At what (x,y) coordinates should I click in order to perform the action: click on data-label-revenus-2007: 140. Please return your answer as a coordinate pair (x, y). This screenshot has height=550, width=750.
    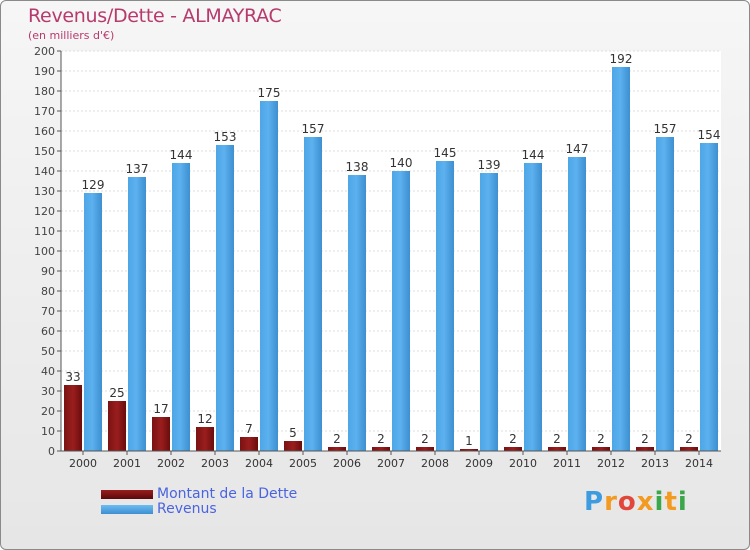
    Looking at the image, I should click on (401, 163).